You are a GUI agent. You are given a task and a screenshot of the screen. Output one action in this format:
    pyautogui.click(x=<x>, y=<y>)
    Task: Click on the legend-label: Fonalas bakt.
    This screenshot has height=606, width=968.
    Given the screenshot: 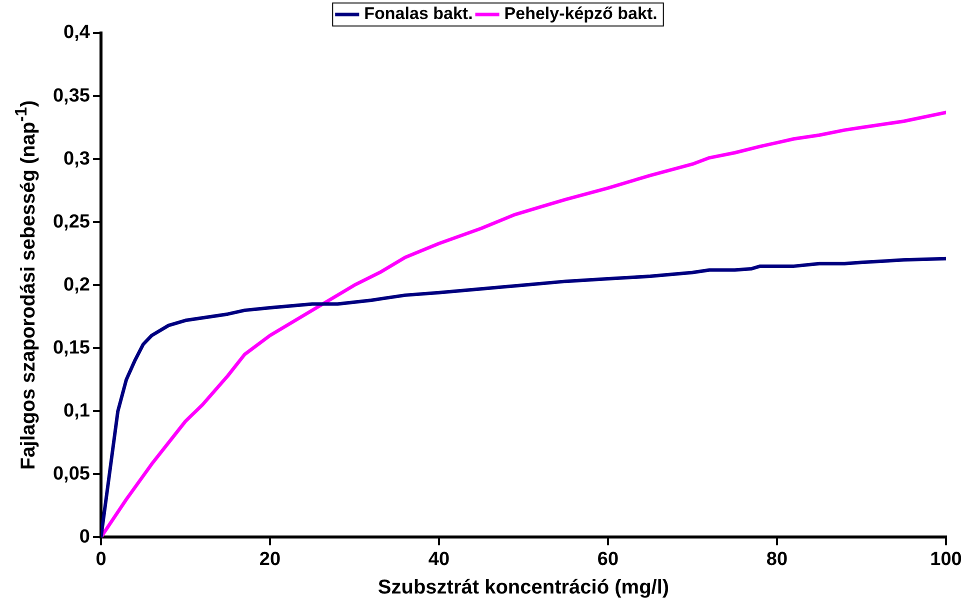 What is the action you would take?
    pyautogui.click(x=418, y=14)
    